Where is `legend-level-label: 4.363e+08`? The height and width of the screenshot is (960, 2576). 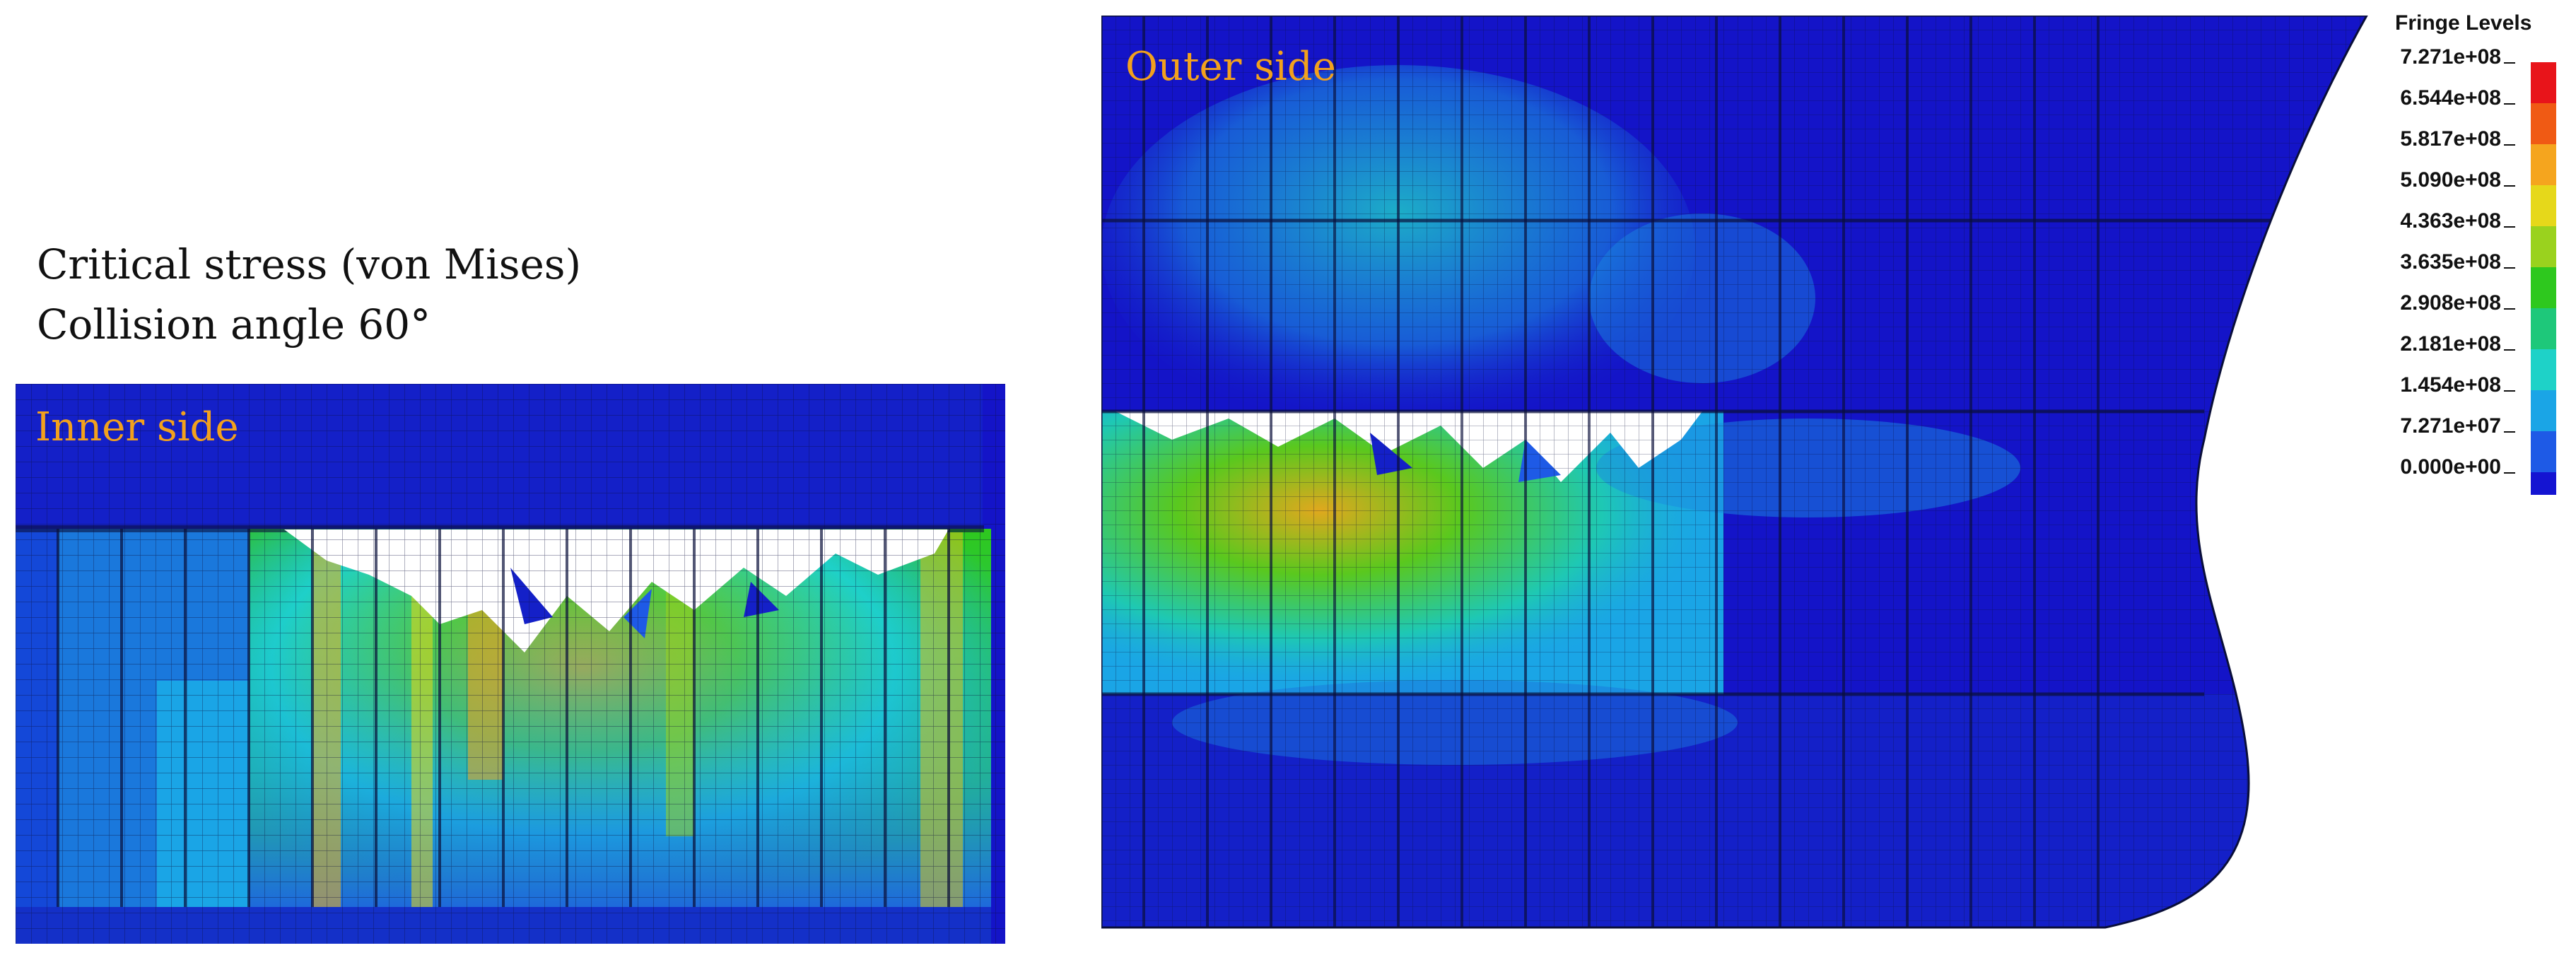
legend-level-label: 4.363e+08 is located at coordinates (2450, 221).